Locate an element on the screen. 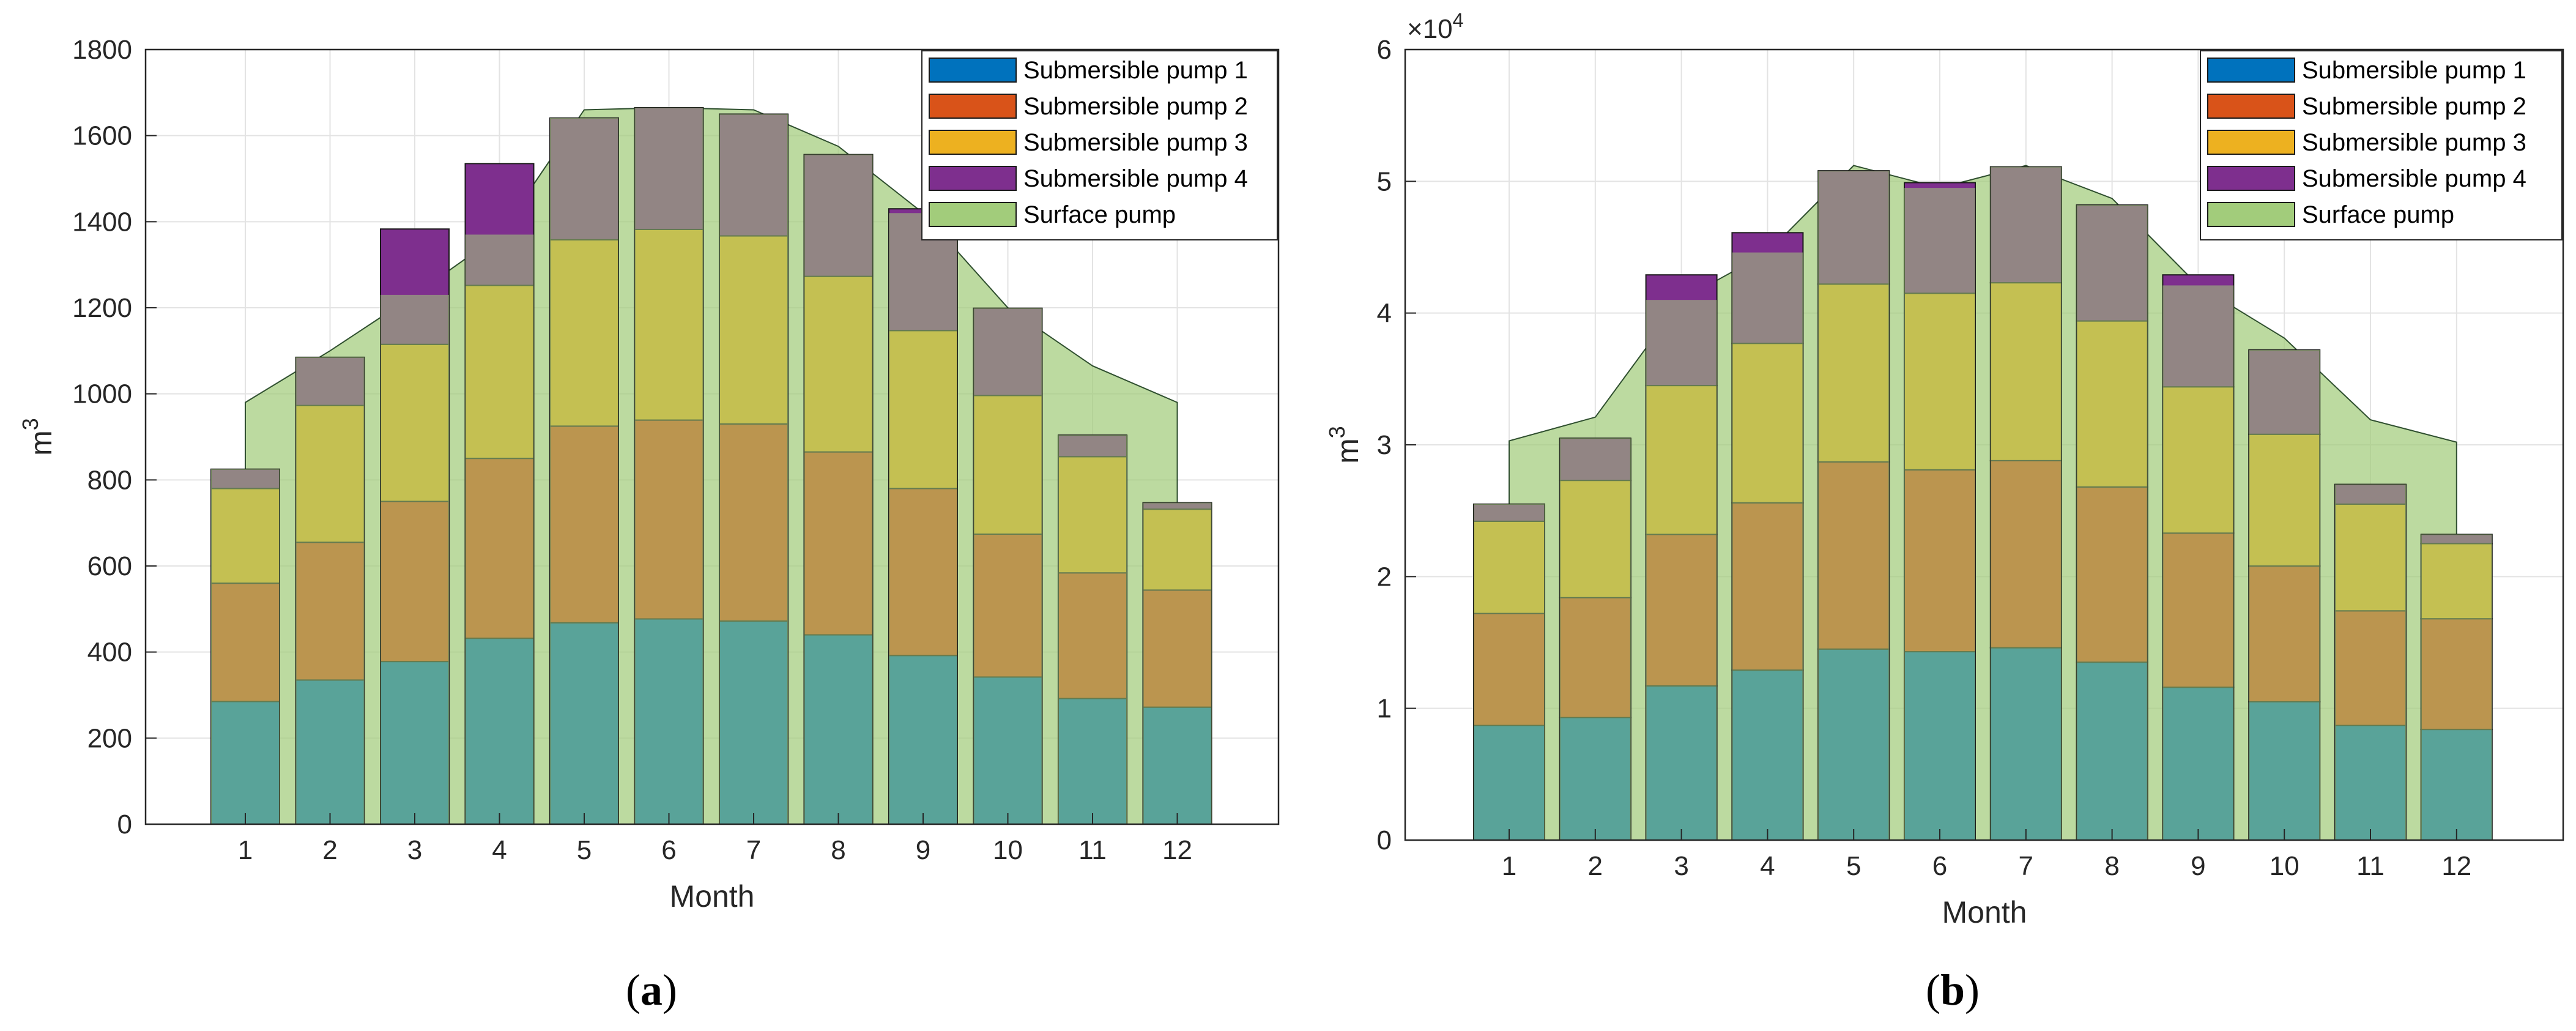 The image size is (2576, 1031). x-tick-label-b-6: 7 is located at coordinates (2026, 866).